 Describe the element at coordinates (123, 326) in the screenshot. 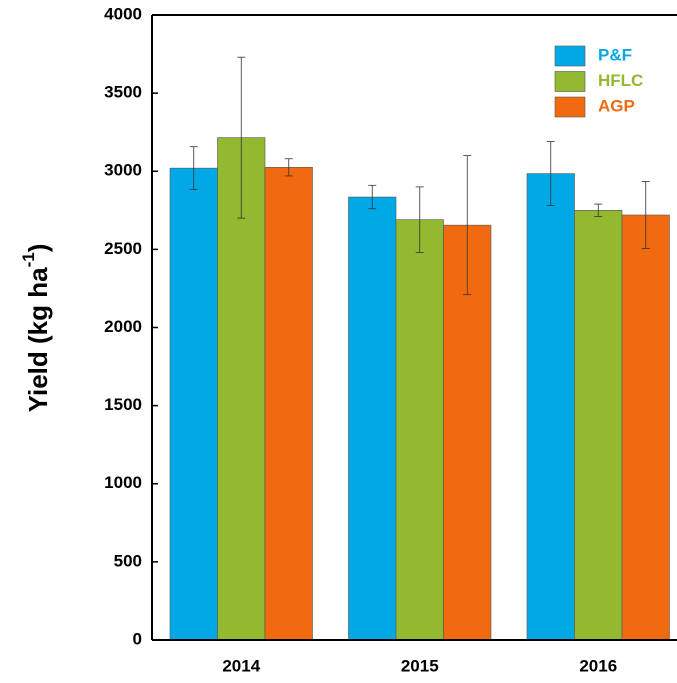

I see `y-tick-label: 2000` at that location.